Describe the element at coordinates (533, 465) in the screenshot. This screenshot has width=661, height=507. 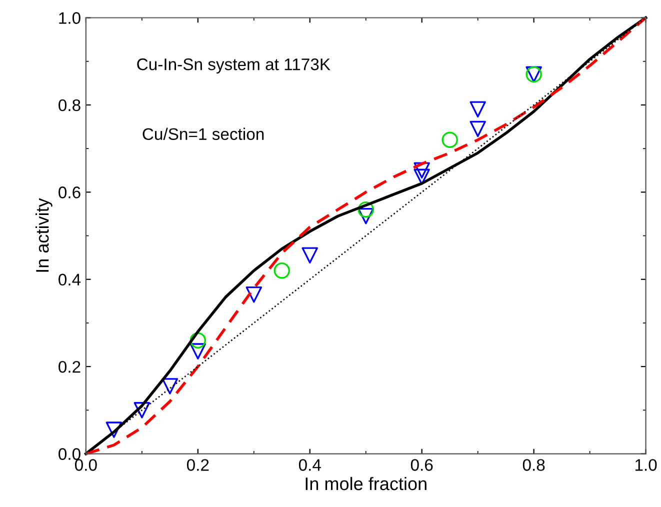
I see `x-tick-label: 0.8` at that location.